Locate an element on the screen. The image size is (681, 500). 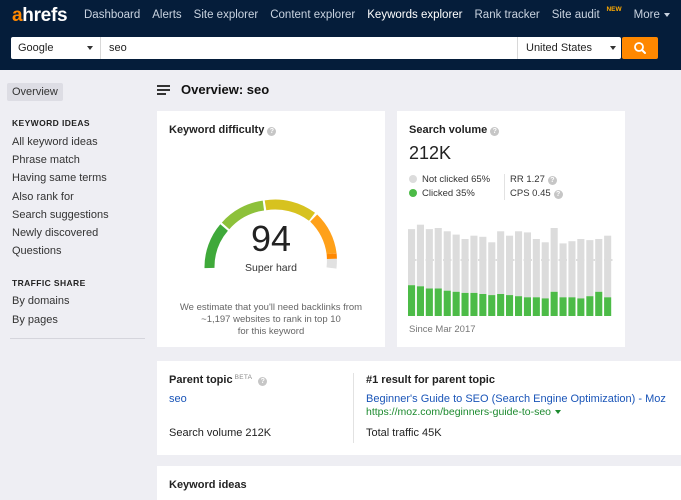
keyword-difficulty-label: Super hard is located at coordinates (271, 268).